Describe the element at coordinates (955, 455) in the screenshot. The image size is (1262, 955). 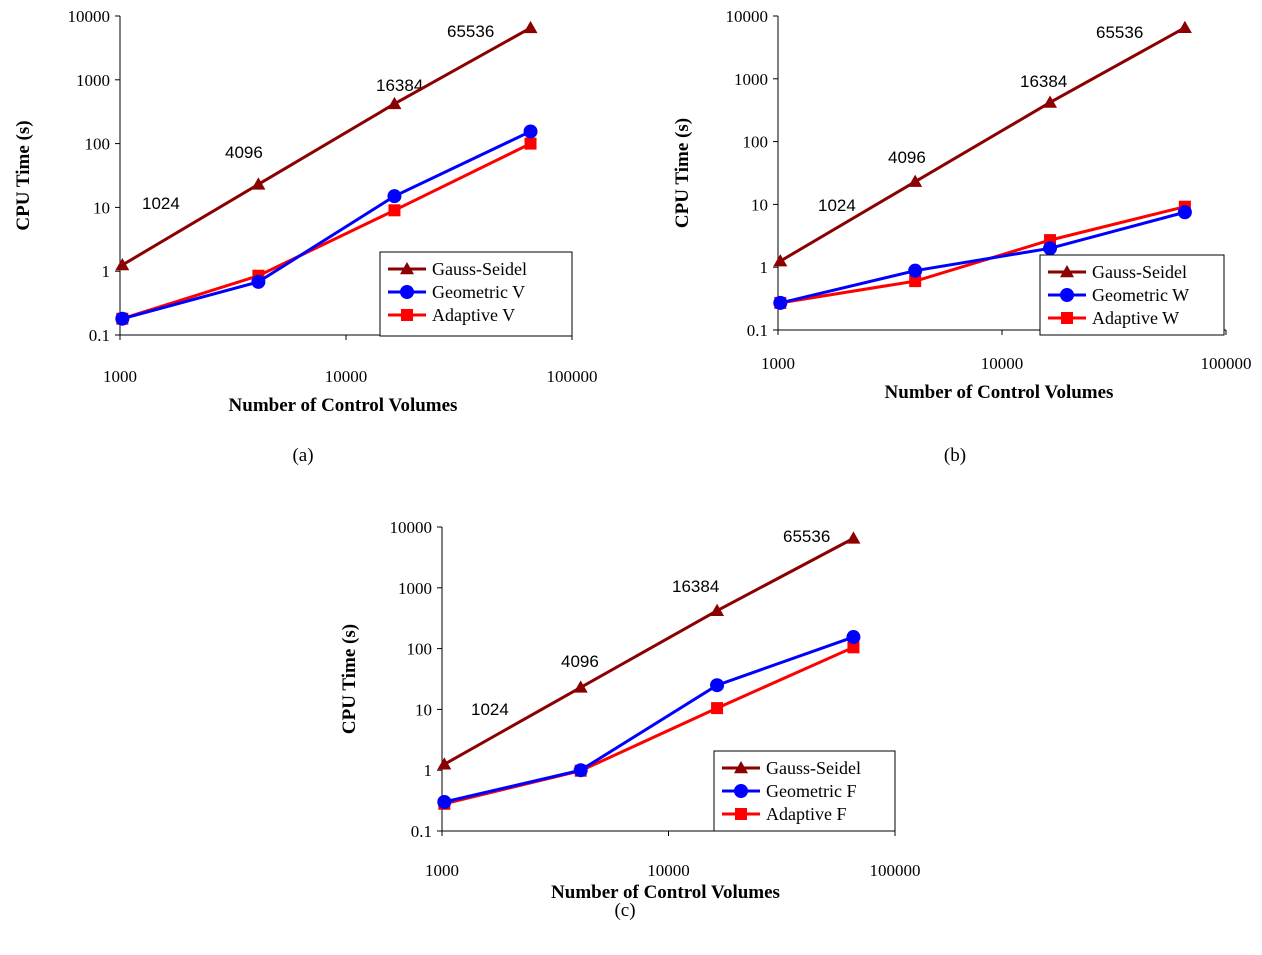
I see `chart-caption: (b)` at that location.